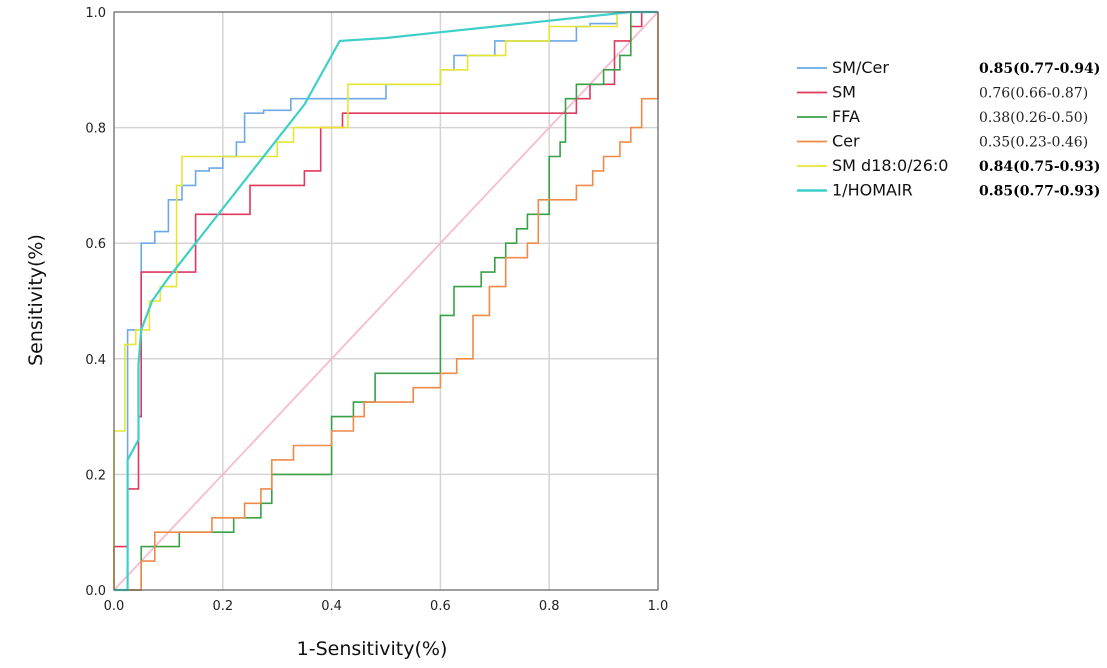 Image resolution: width=1107 pixels, height=668 pixels. Describe the element at coordinates (36, 300) in the screenshot. I see `y-axis-label: Sensitivity(%)` at that location.